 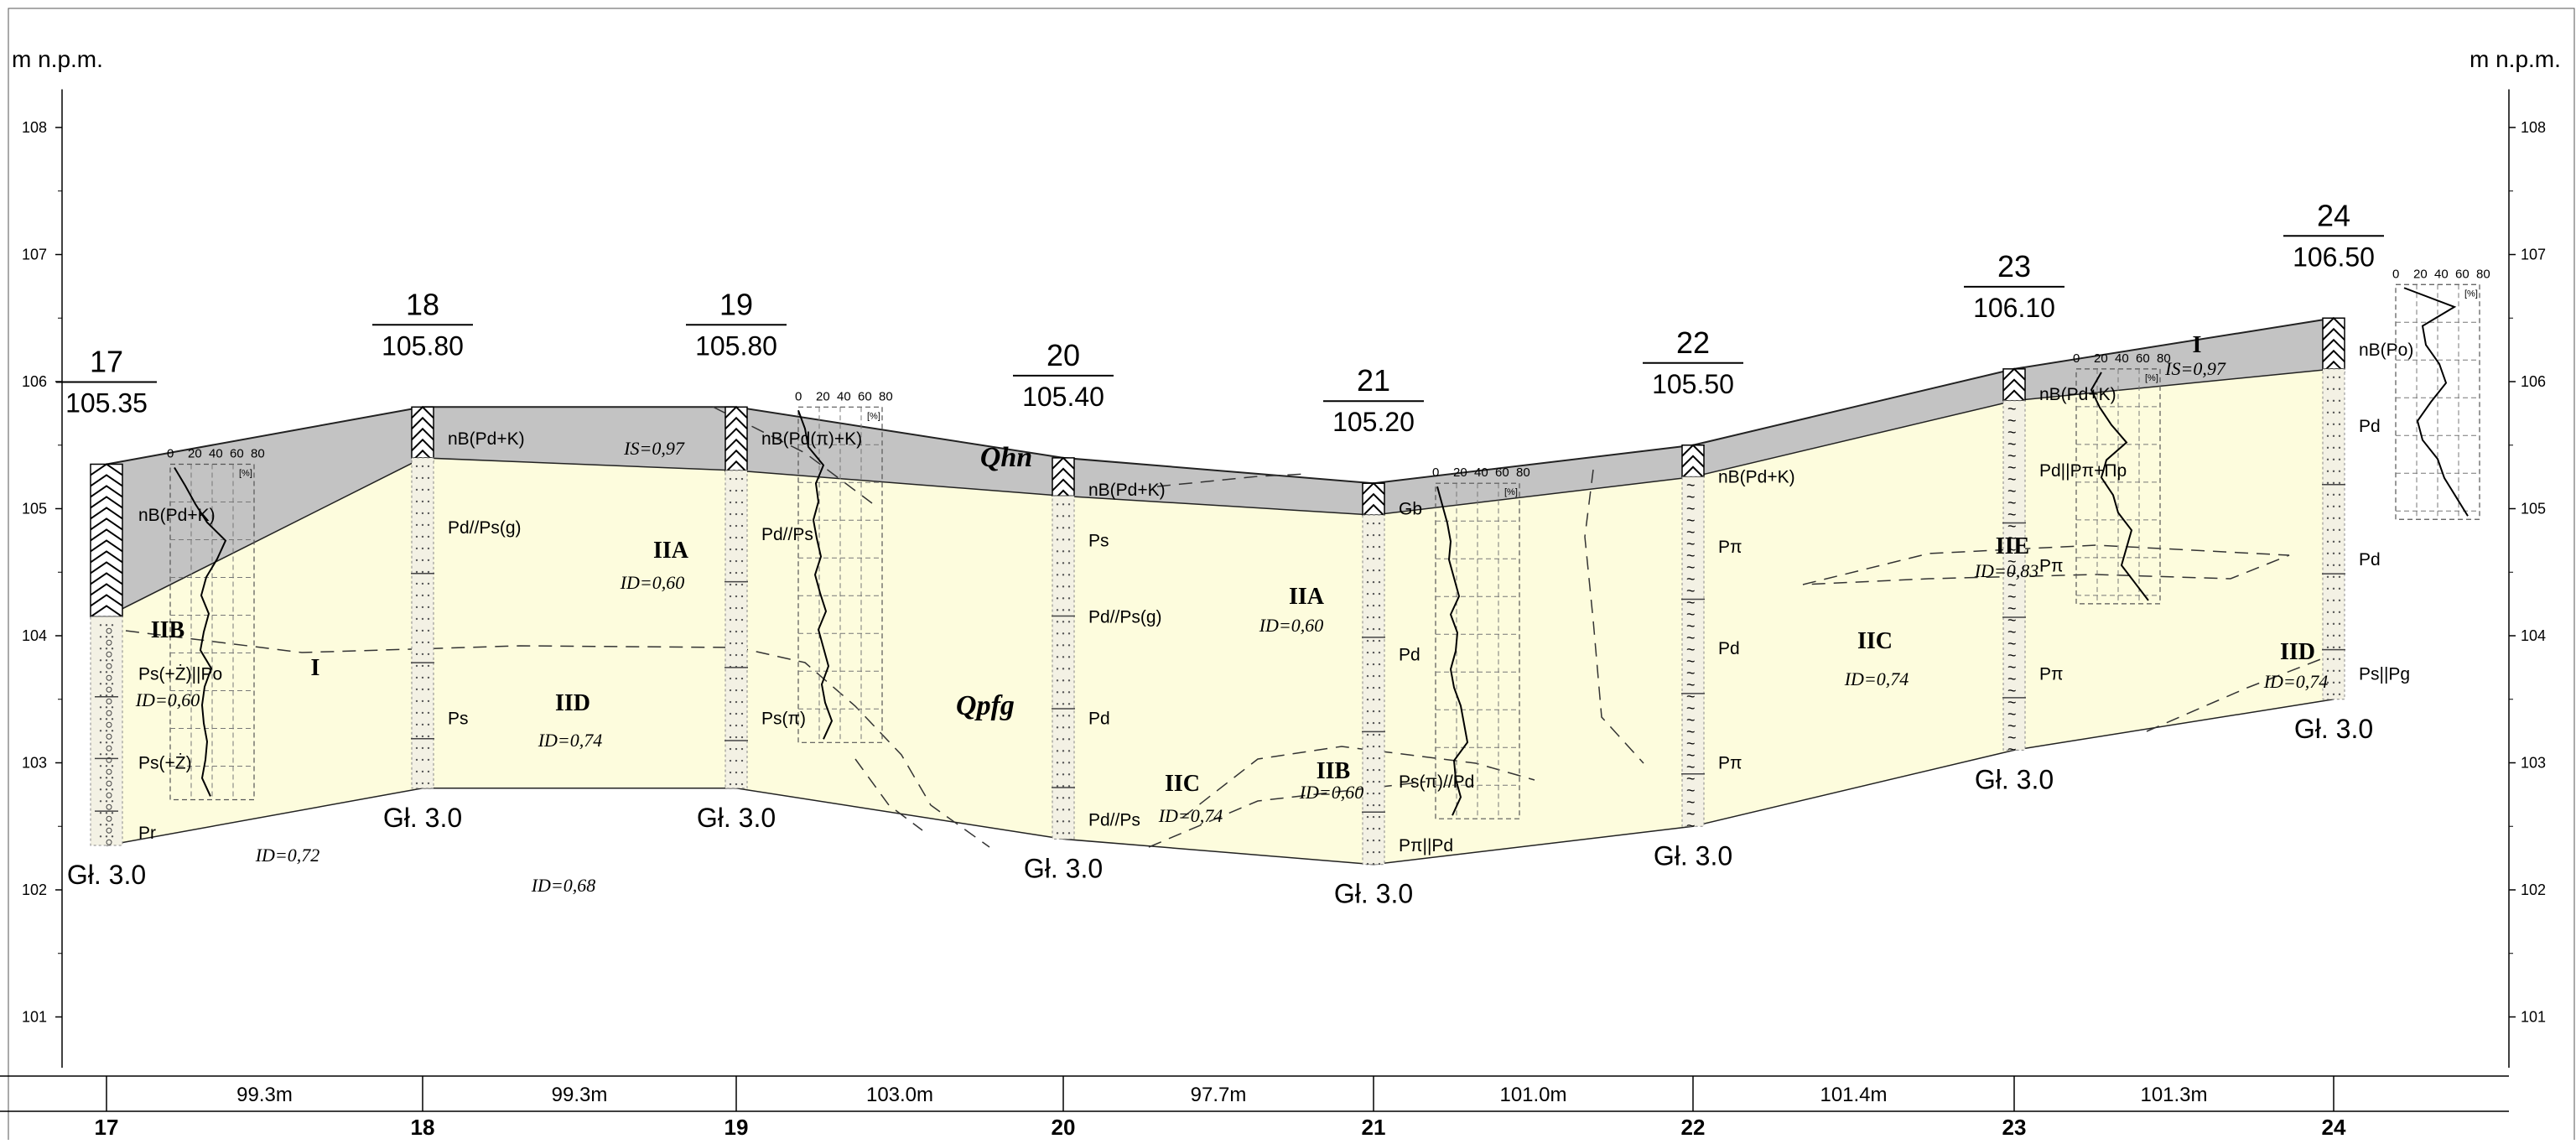 I want to click on zone-name: I, so click(x=315, y=668).